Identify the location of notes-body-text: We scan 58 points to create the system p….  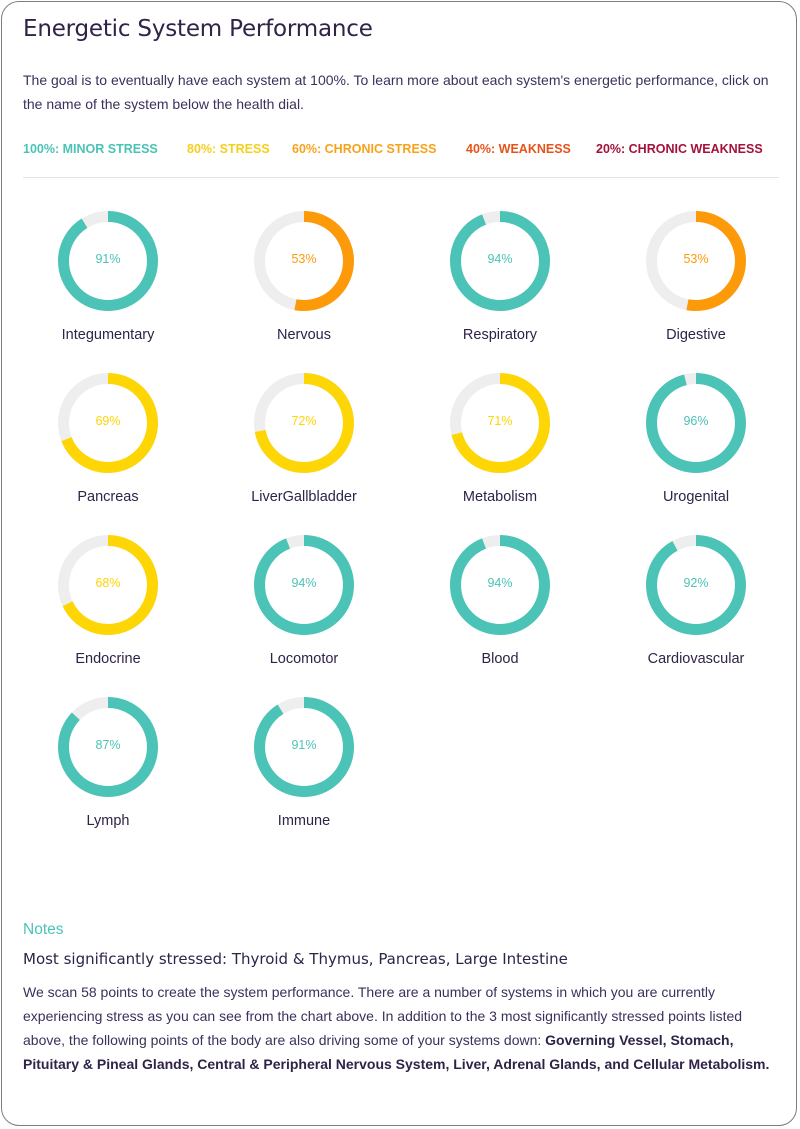
(383, 1016).